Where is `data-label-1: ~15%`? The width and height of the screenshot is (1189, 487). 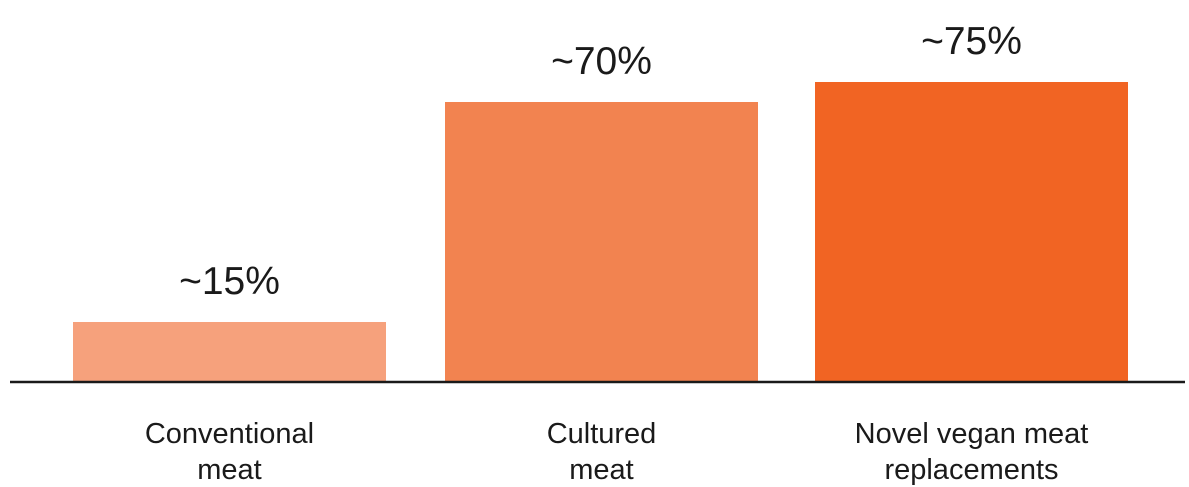 data-label-1: ~15% is located at coordinates (229, 281).